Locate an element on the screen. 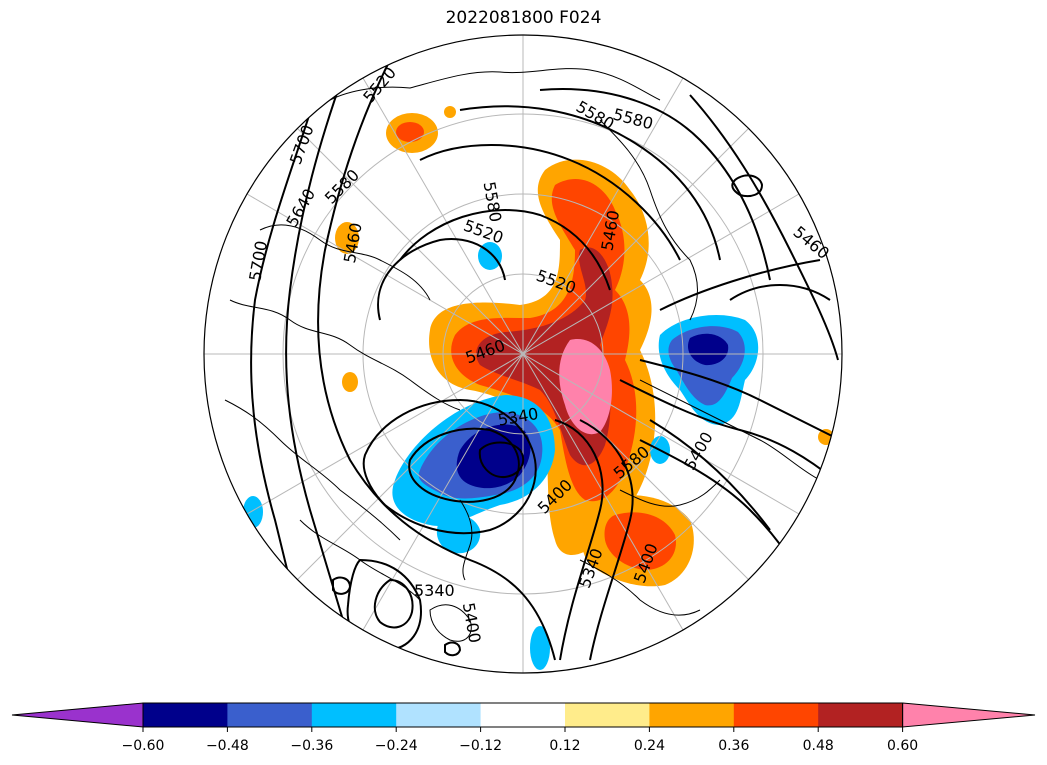 This screenshot has width=1047, height=765. contour-label: 5400 is located at coordinates (472, 622).